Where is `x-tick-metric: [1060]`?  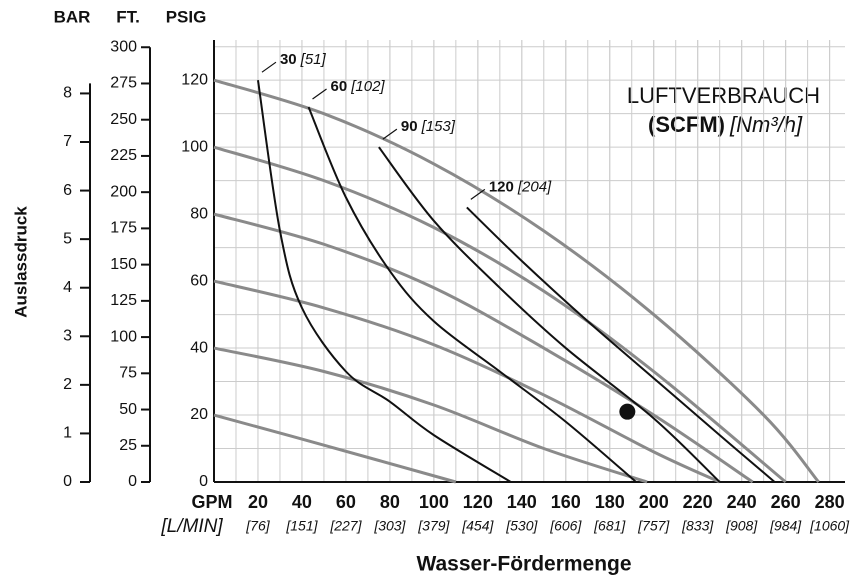
x-tick-metric: [1060] is located at coordinates (829, 526).